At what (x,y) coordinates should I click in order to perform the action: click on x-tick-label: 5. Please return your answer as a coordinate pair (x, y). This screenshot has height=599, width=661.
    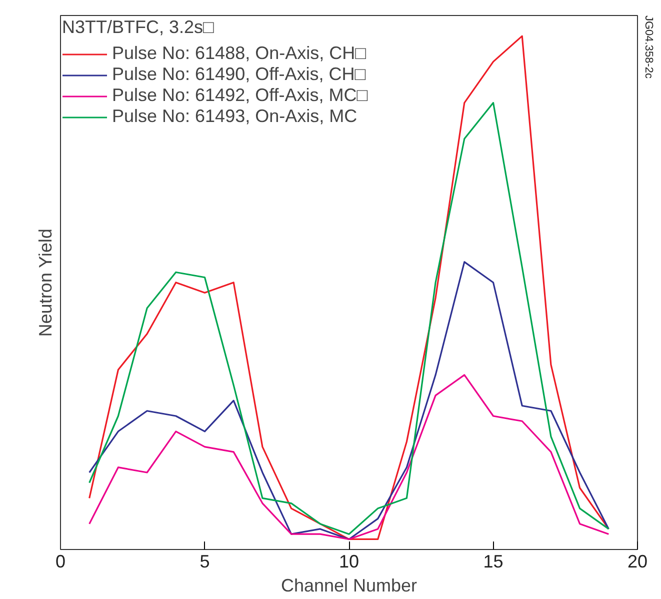
    Looking at the image, I should click on (205, 562).